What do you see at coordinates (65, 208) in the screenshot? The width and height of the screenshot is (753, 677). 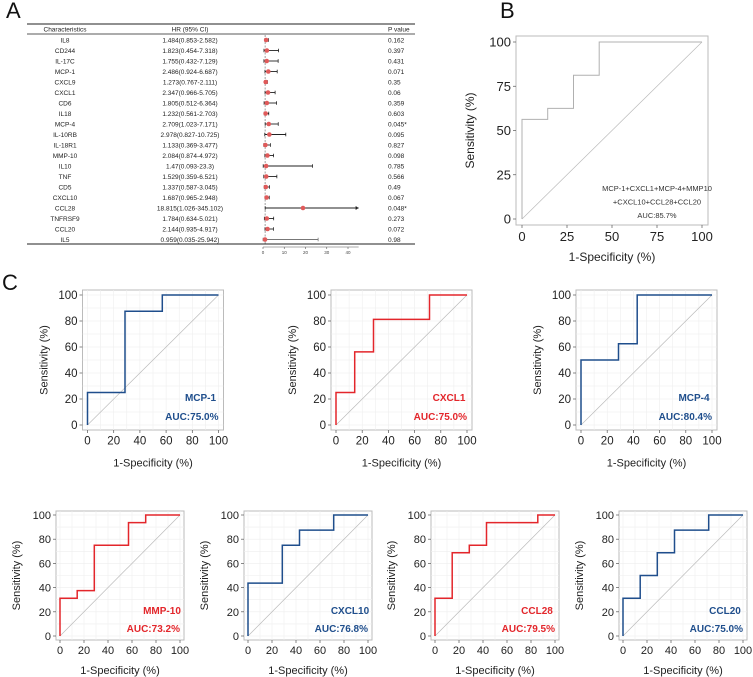 I see `characteristic-label: CCL28` at bounding box center [65, 208].